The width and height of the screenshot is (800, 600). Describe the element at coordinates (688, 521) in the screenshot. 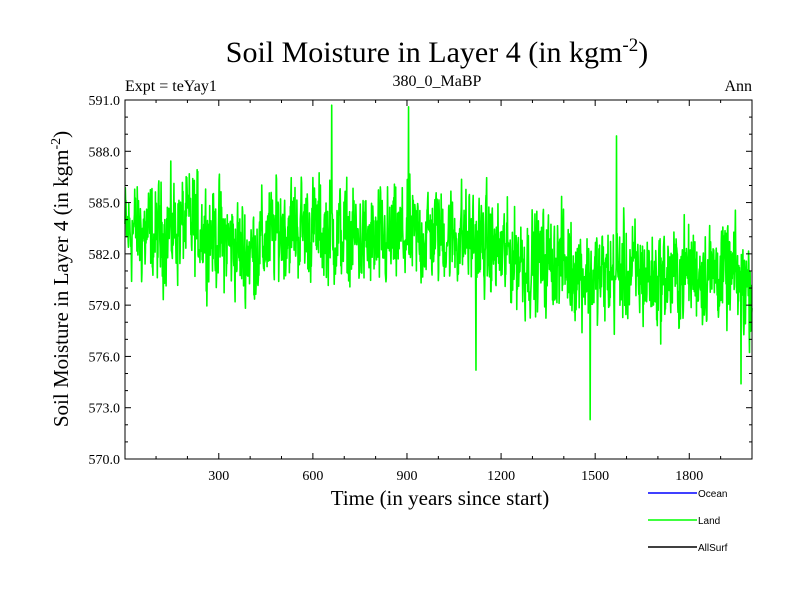

I see `legend: Ocean Land AllSurf` at that location.